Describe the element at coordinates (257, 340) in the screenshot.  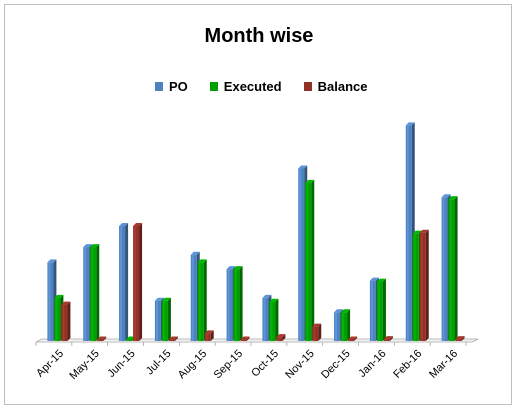
I see `floor` at that location.